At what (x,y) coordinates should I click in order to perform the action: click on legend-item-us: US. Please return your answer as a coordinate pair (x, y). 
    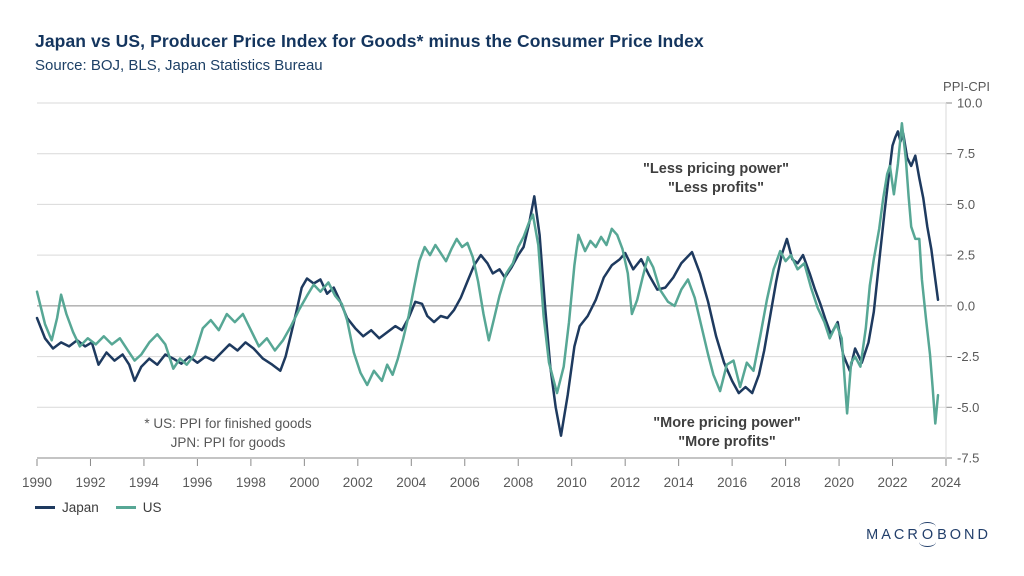
    Looking at the image, I should click on (138, 507).